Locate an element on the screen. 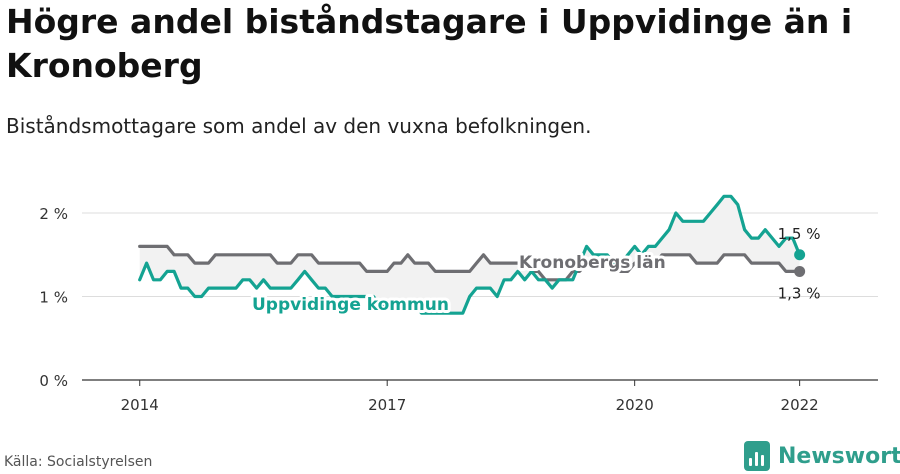 The height and width of the screenshot is (474, 900). series-label-kronoberg-halo: Kronobergs län is located at coordinates (592, 263).